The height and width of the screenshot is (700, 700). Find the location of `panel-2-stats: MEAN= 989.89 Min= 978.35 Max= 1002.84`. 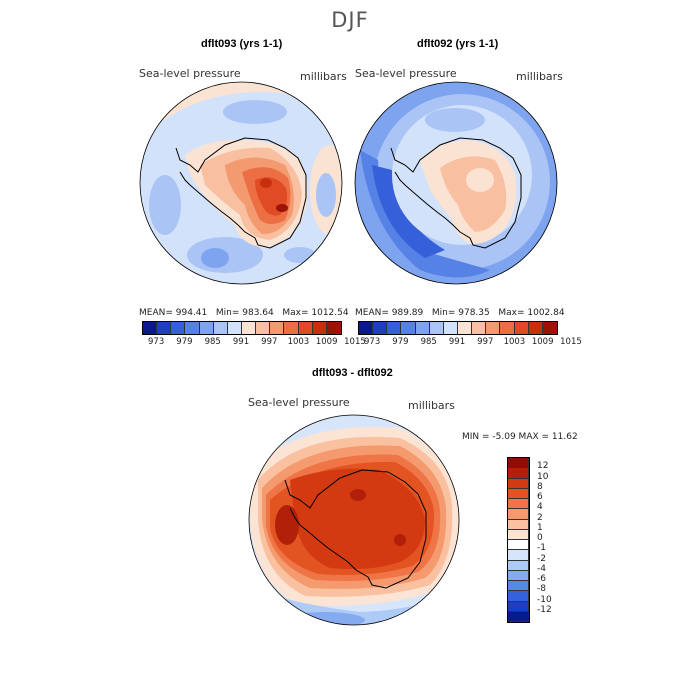

panel-2-stats: MEAN= 989.89 Min= 978.35 Max= 1002.84 is located at coordinates (460, 313).